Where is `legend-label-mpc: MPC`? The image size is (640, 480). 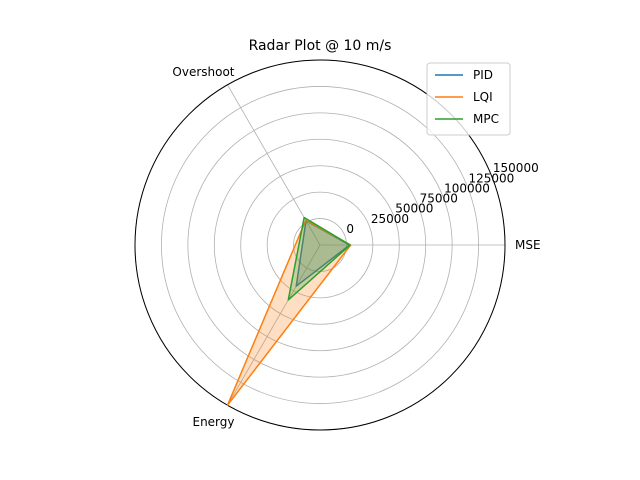
legend-label-mpc: MPC is located at coordinates (486, 119).